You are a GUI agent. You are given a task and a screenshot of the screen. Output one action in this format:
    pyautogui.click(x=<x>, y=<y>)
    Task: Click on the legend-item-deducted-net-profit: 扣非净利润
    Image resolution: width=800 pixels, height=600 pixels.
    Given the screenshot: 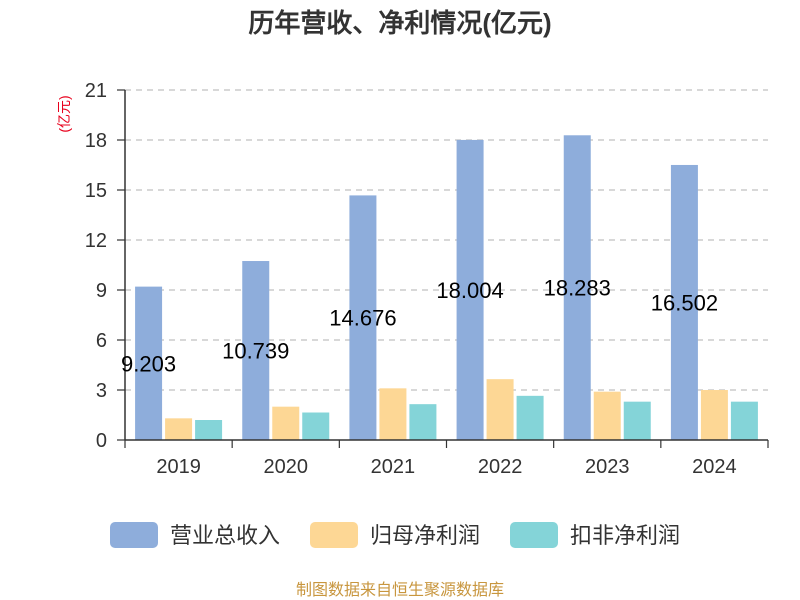 What is the action you would take?
    pyautogui.click(x=595, y=535)
    